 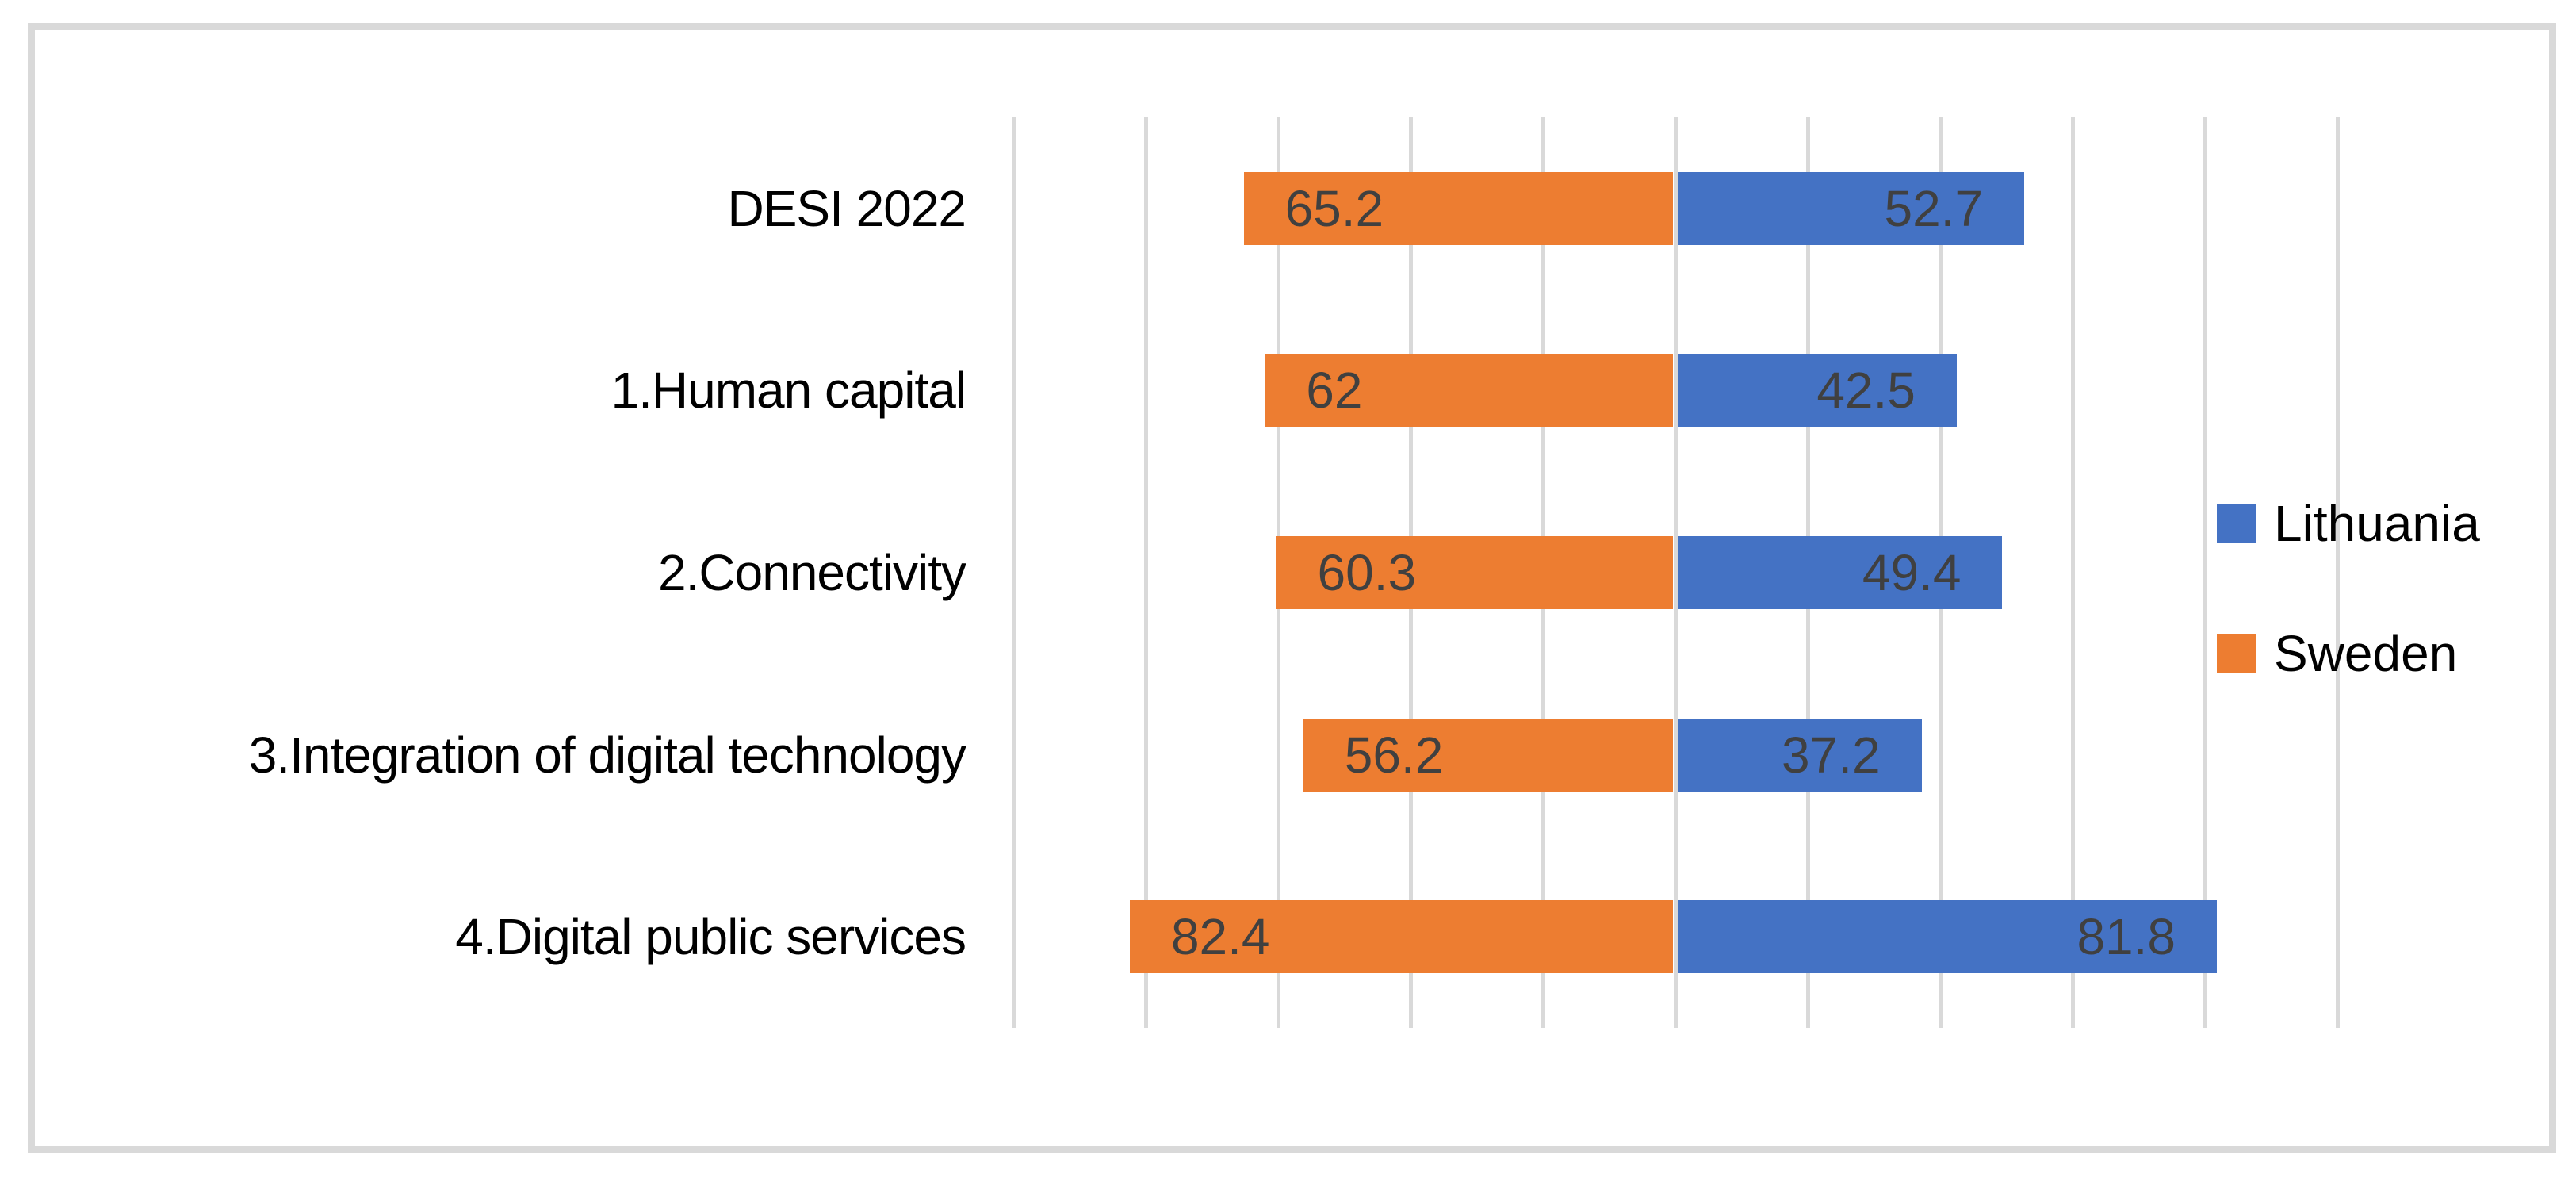 What do you see at coordinates (1334, 208) in the screenshot?
I see `bar-value-label: 65.2` at bounding box center [1334, 208].